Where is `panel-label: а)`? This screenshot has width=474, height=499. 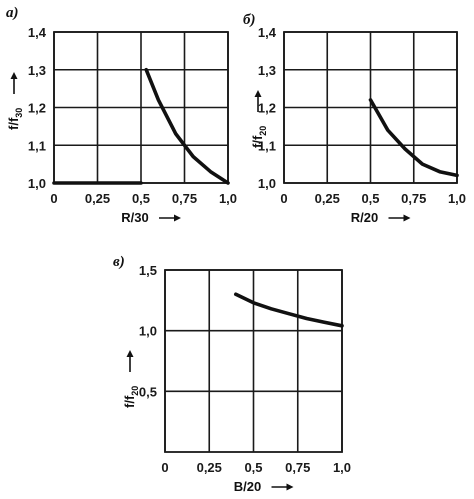 panel-label: а) is located at coordinates (12, 13).